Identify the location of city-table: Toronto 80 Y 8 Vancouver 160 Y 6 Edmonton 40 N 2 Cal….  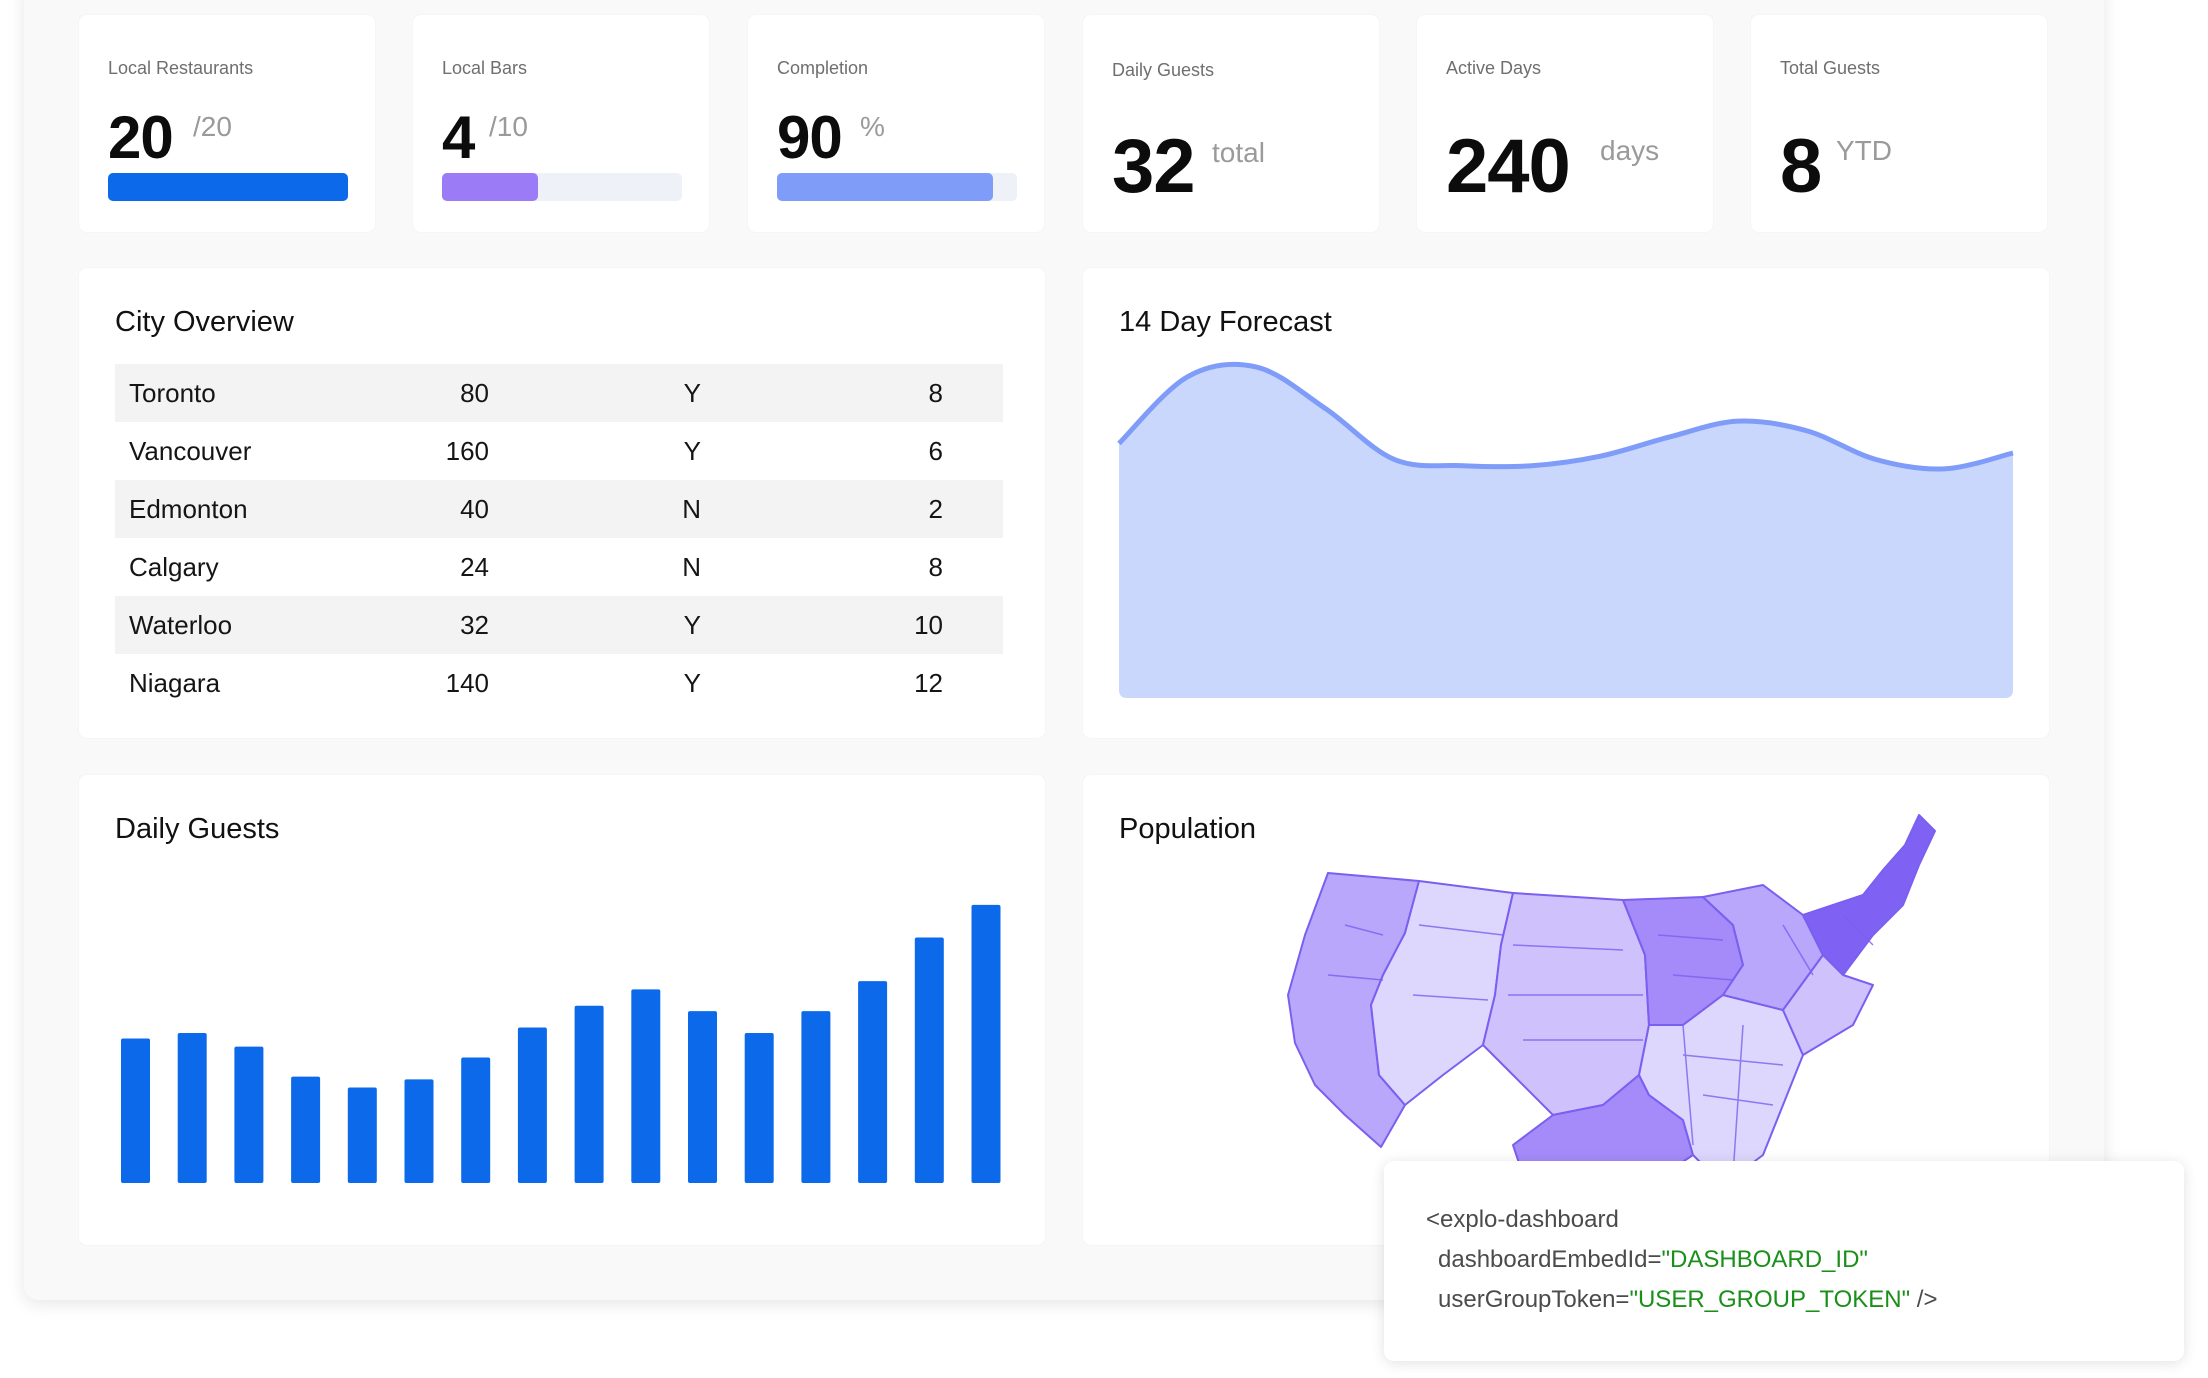
(559, 538).